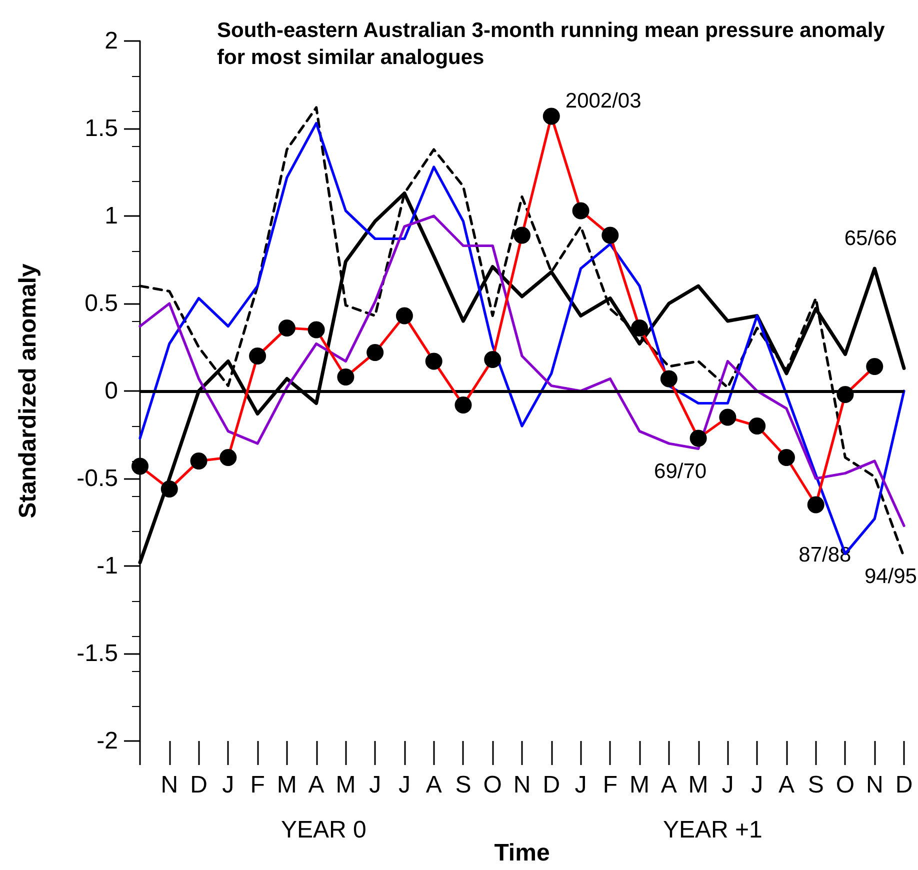  I want to click on y-tick-label: 0, so click(111, 391).